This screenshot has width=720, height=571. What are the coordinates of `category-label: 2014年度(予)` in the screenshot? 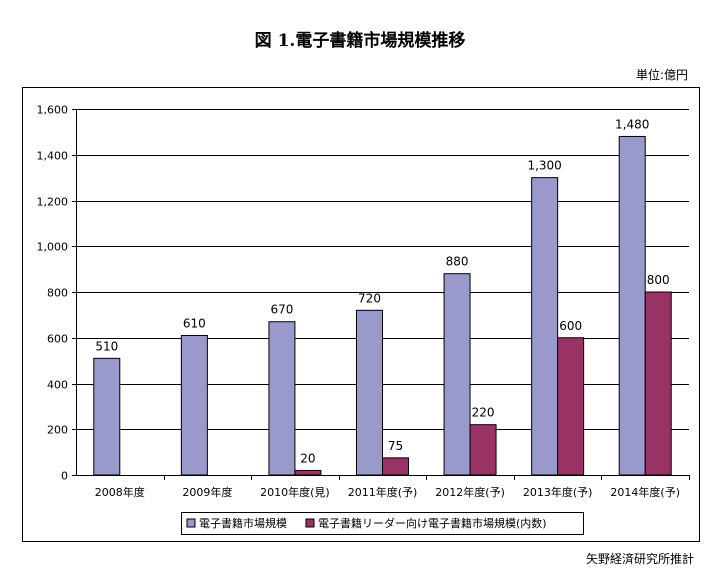 It's located at (645, 492).